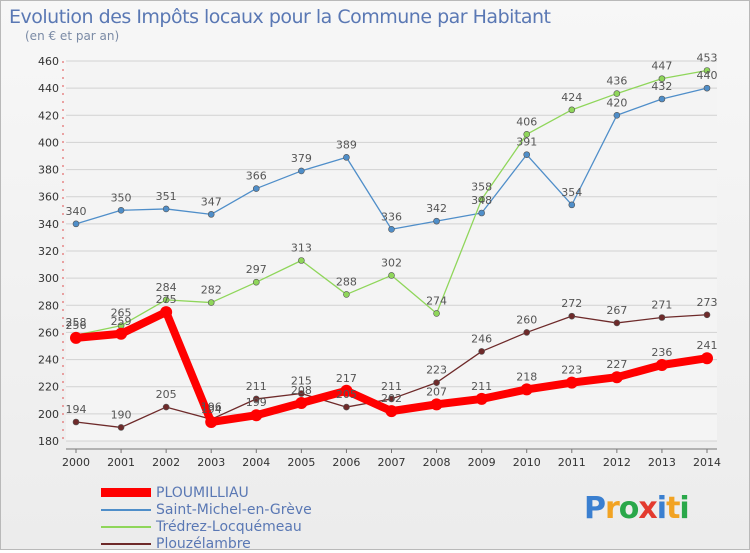  Describe the element at coordinates (661, 86) in the screenshot. I see `data-label: 432` at that location.